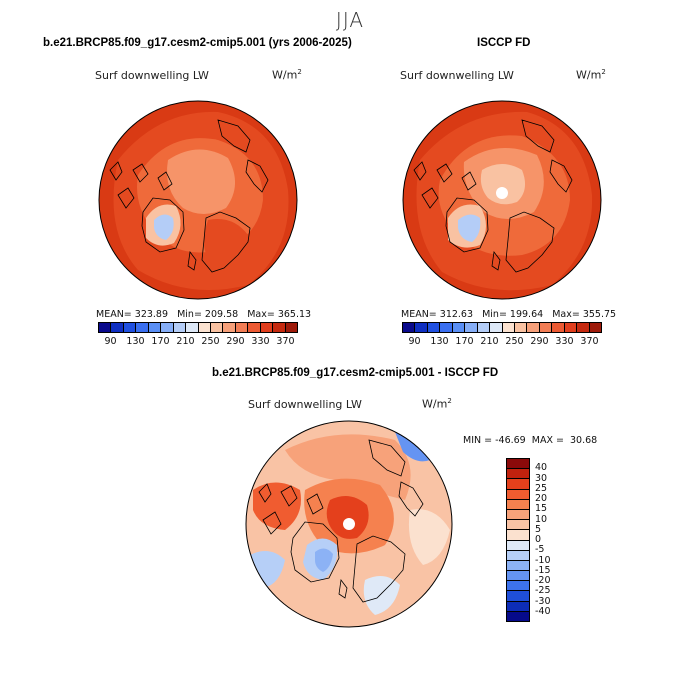 Image resolution: width=700 pixels, height=700 pixels. What do you see at coordinates (543, 570) in the screenshot?
I see `colorbar-tick-label: -15` at bounding box center [543, 570].